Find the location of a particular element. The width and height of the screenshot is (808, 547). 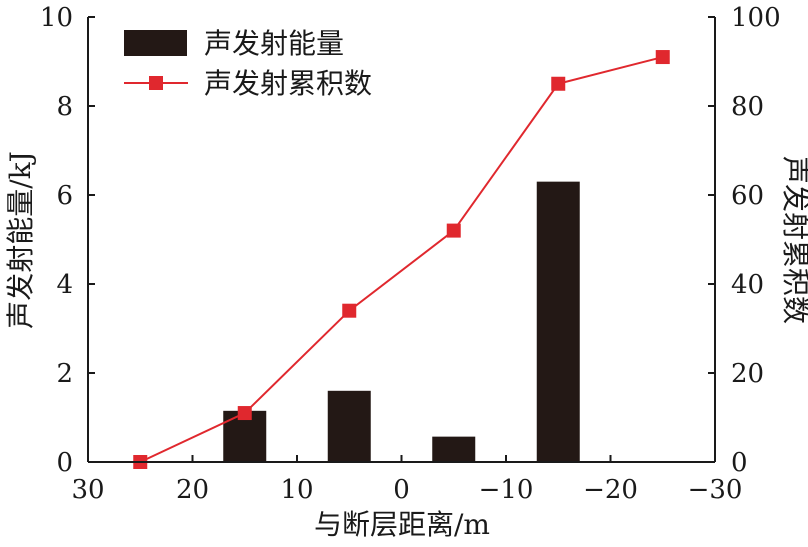

x-tick-label: −10 is located at coordinates (506, 490).